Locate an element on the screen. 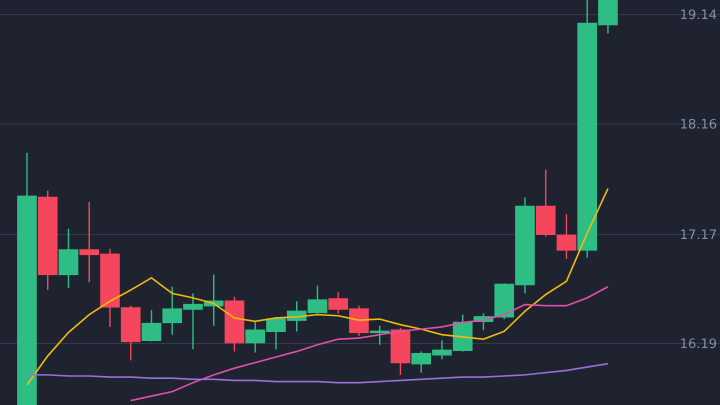 The image size is (720, 405). y-tick-label: 17.17 is located at coordinates (698, 235).